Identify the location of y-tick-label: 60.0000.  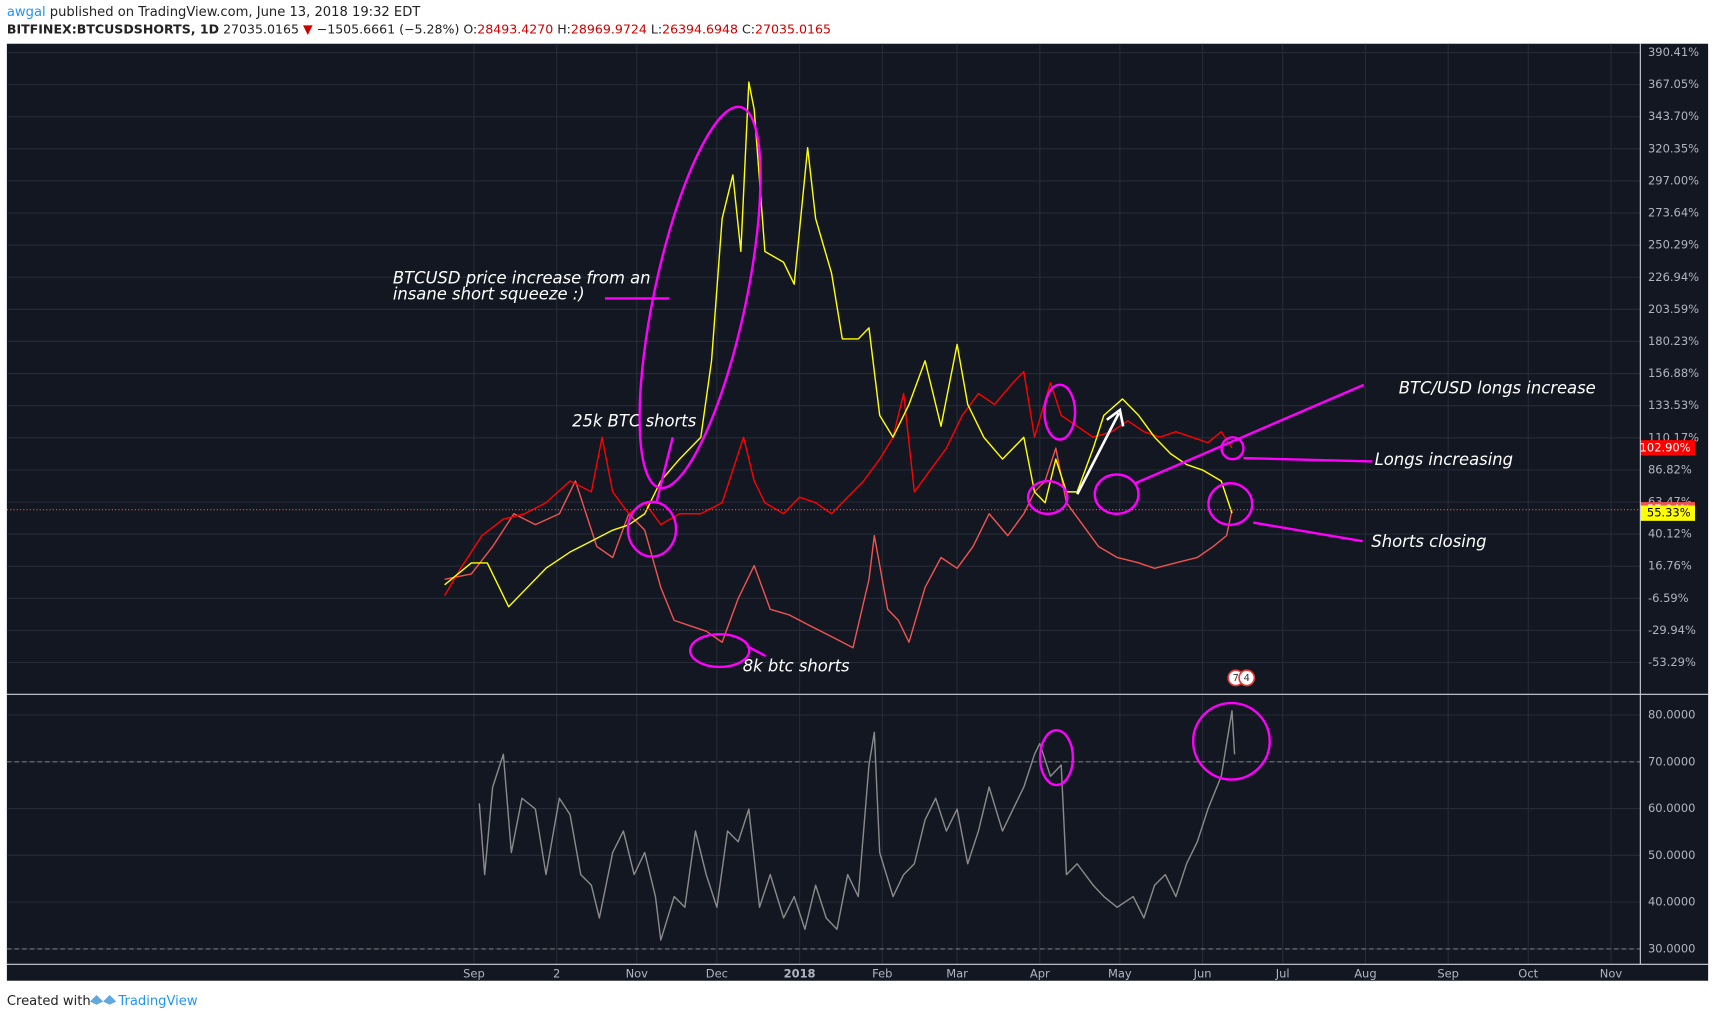
(1671, 808).